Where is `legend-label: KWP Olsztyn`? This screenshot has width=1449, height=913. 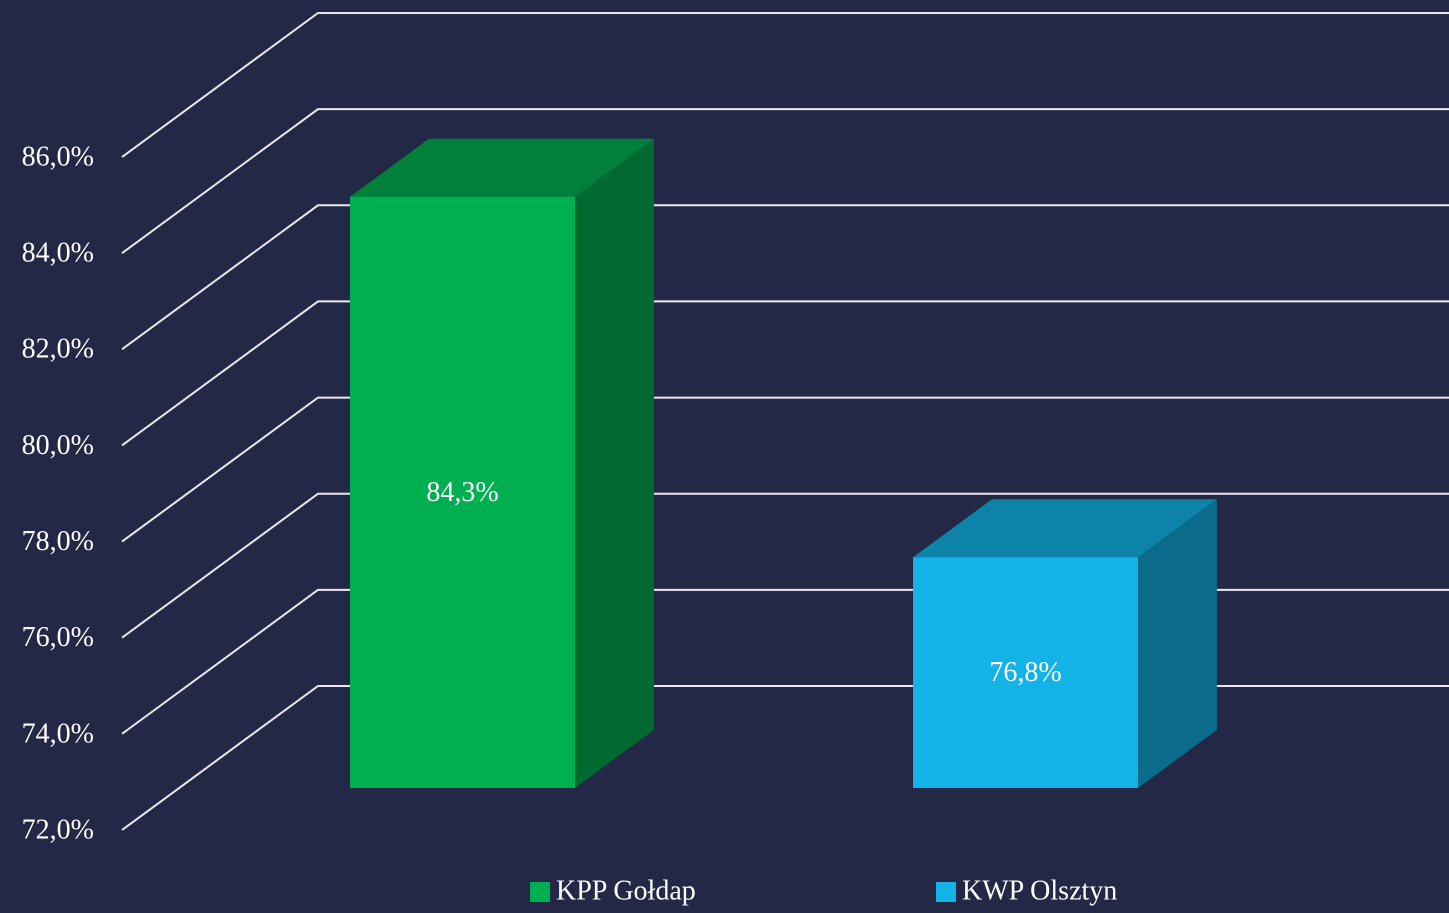
legend-label: KWP Olsztyn is located at coordinates (1039, 890).